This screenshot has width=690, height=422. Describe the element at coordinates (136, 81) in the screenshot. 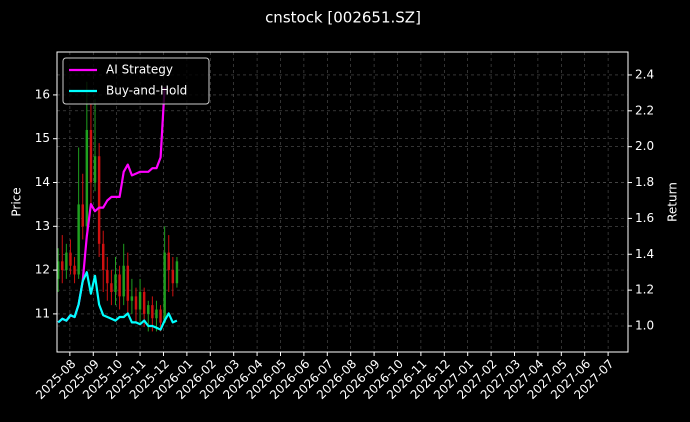

I see `legend-box` at that location.